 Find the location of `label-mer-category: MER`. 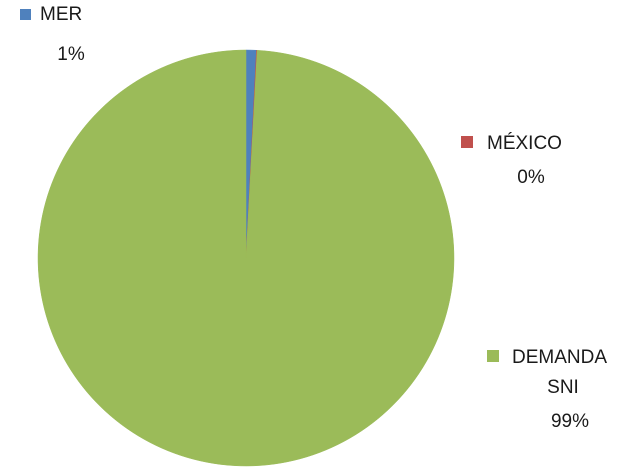

label-mer-category: MER is located at coordinates (61, 14).